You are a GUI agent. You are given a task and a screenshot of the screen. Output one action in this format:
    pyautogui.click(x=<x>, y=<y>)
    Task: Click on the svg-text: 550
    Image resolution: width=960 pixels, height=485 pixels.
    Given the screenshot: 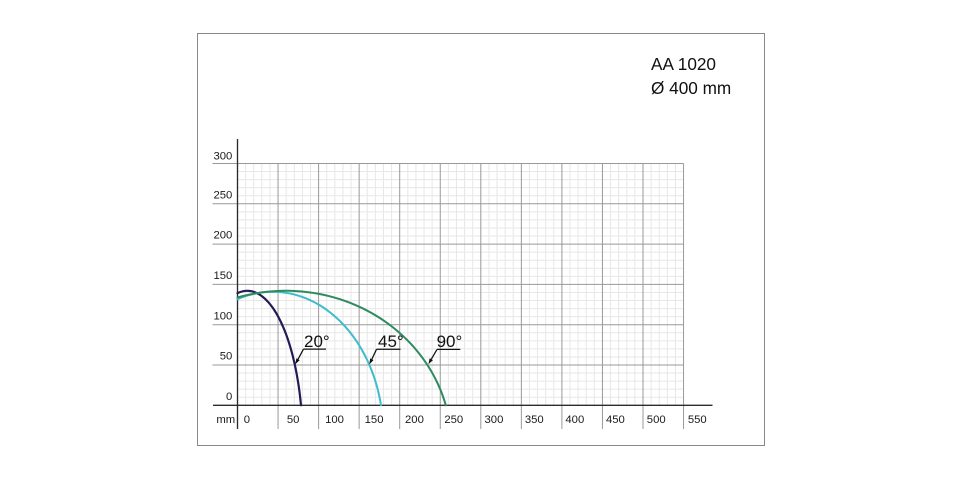 What is the action you would take?
    pyautogui.click(x=697, y=420)
    